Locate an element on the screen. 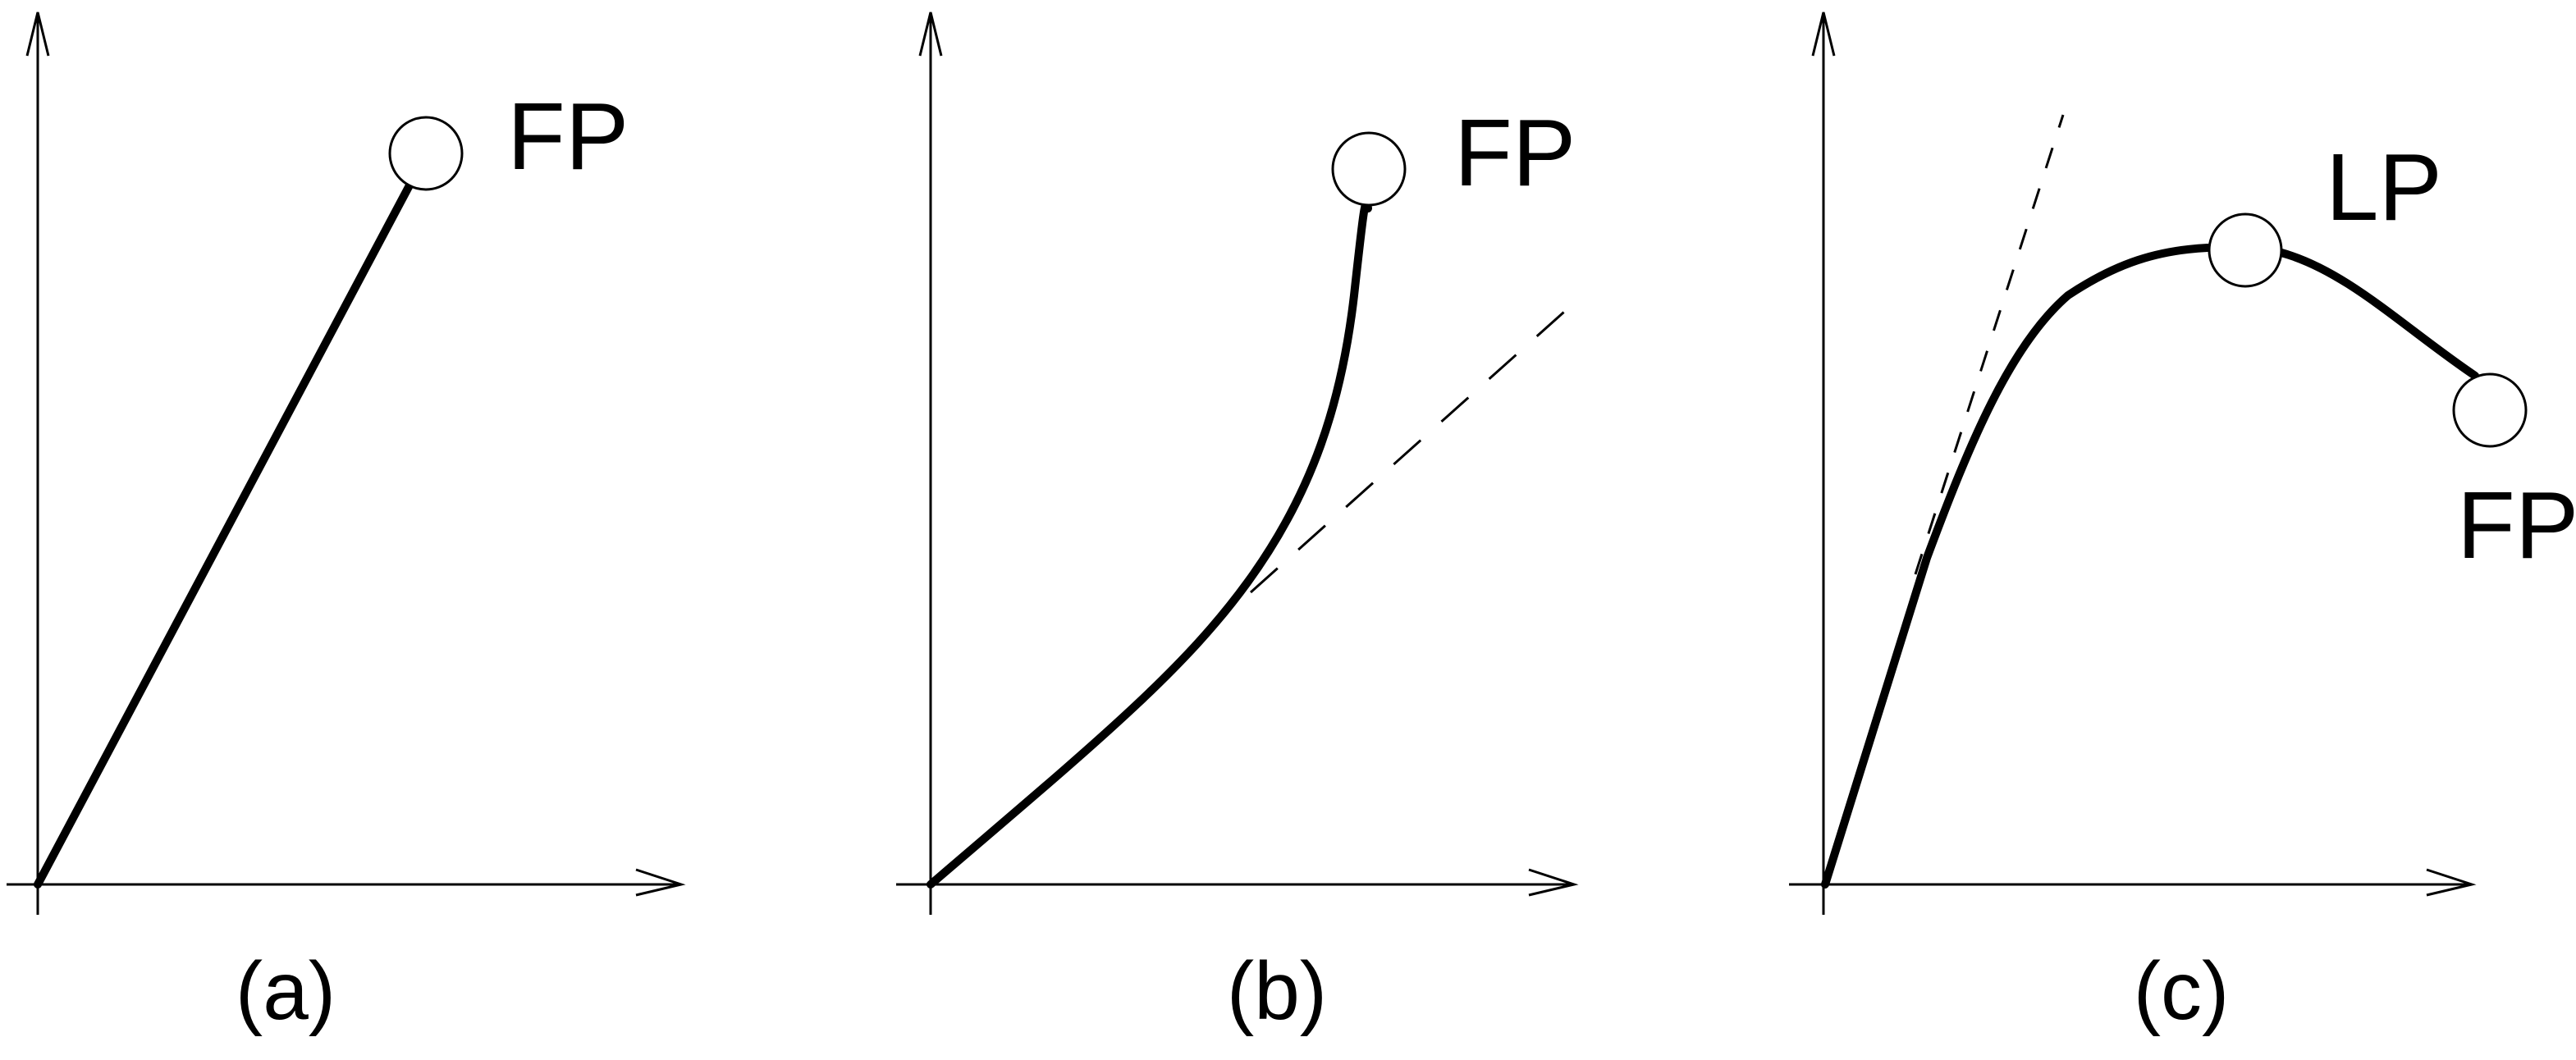 The image size is (2576, 1060). panel-a-y-axis-arrowhead is located at coordinates (37, 34).